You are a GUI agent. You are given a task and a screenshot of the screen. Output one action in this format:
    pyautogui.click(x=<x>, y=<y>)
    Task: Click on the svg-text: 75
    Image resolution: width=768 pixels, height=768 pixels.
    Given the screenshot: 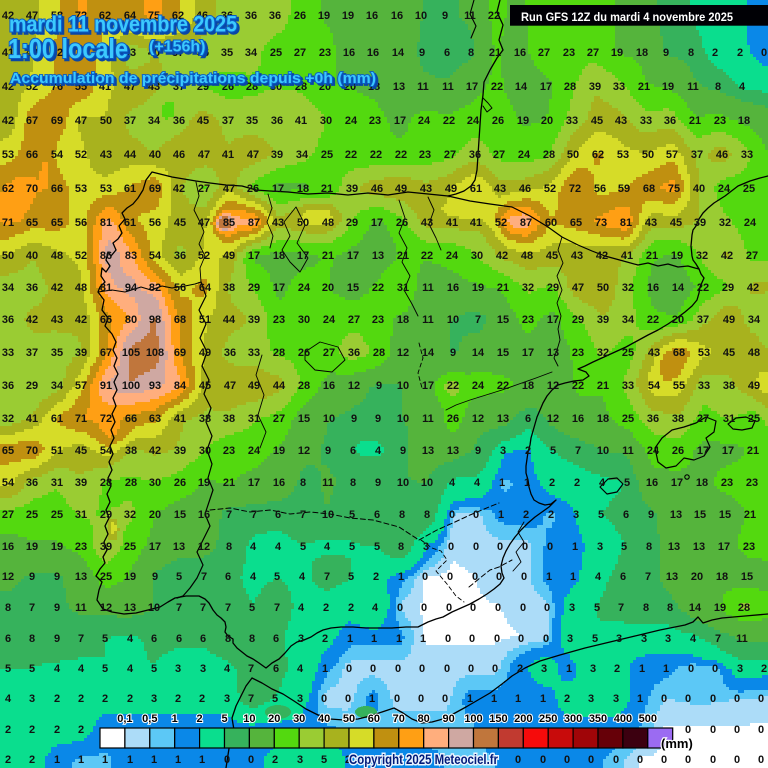 What is the action you would take?
    pyautogui.click(x=154, y=16)
    